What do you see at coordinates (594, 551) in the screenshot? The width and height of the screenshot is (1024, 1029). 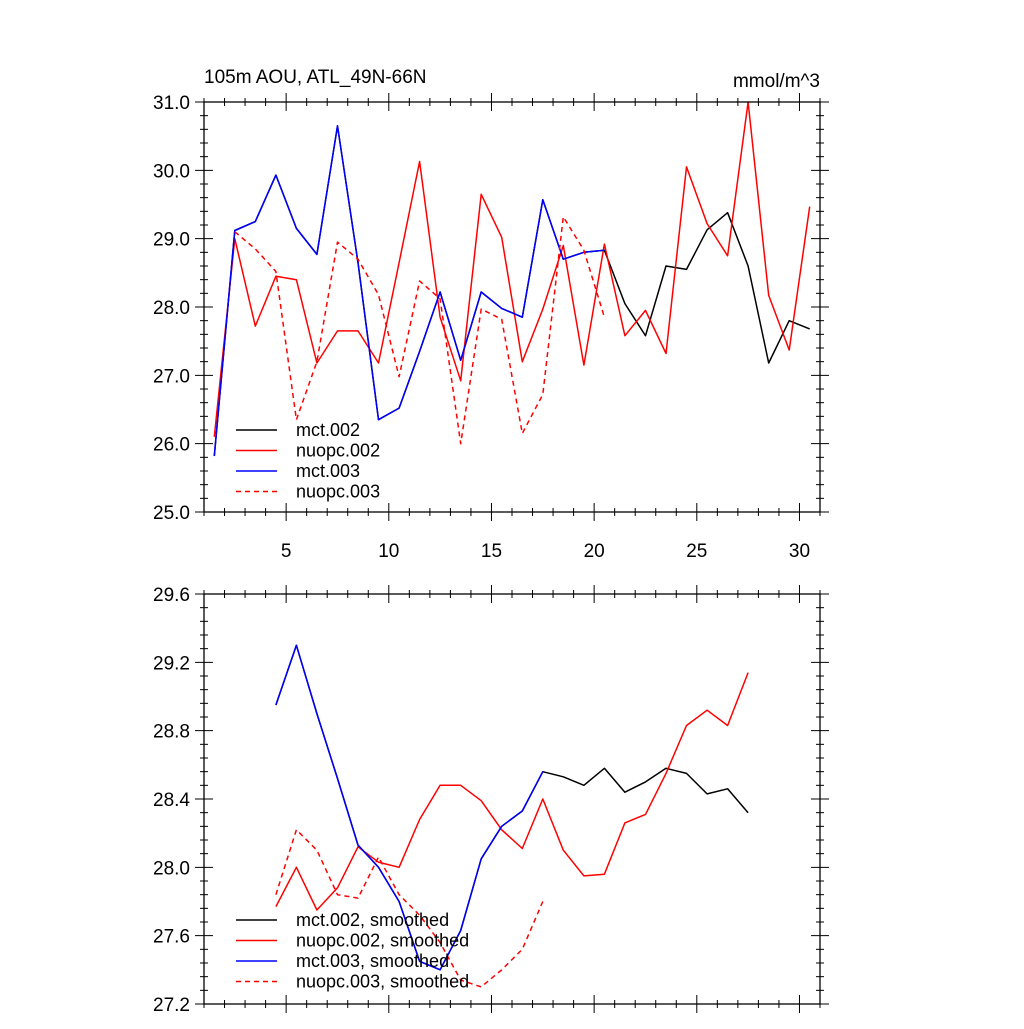 I see `top-x-tick-label: 20` at bounding box center [594, 551].